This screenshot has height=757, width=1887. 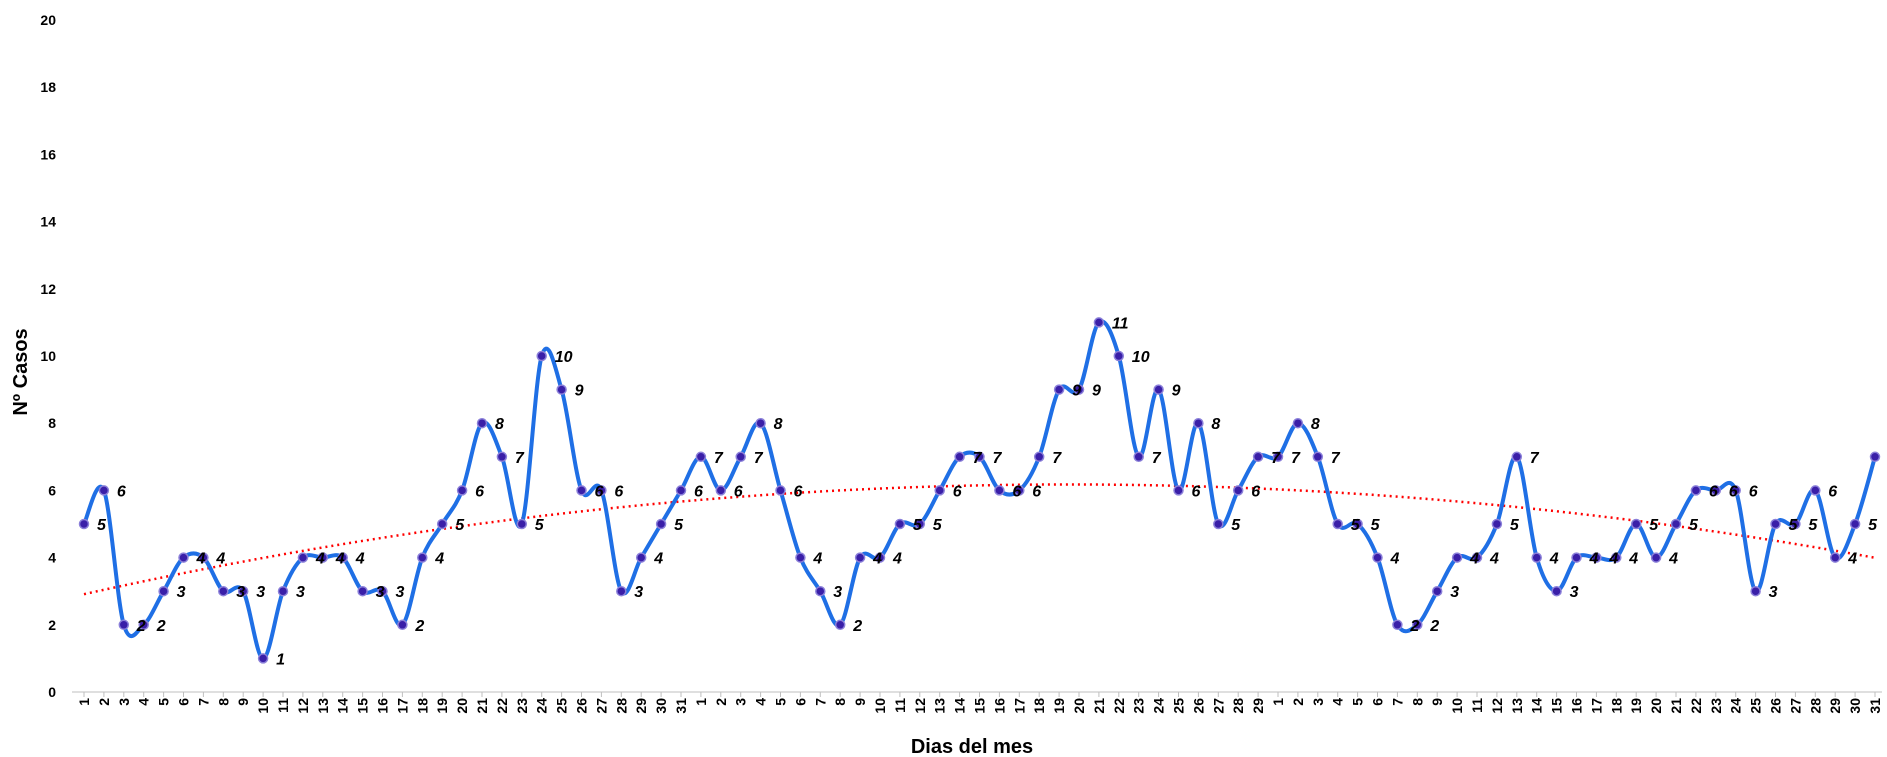 I want to click on y-axis-ticks: 0 2 4 6 8 10 12 14 16 18 20, so click(x=48, y=356).